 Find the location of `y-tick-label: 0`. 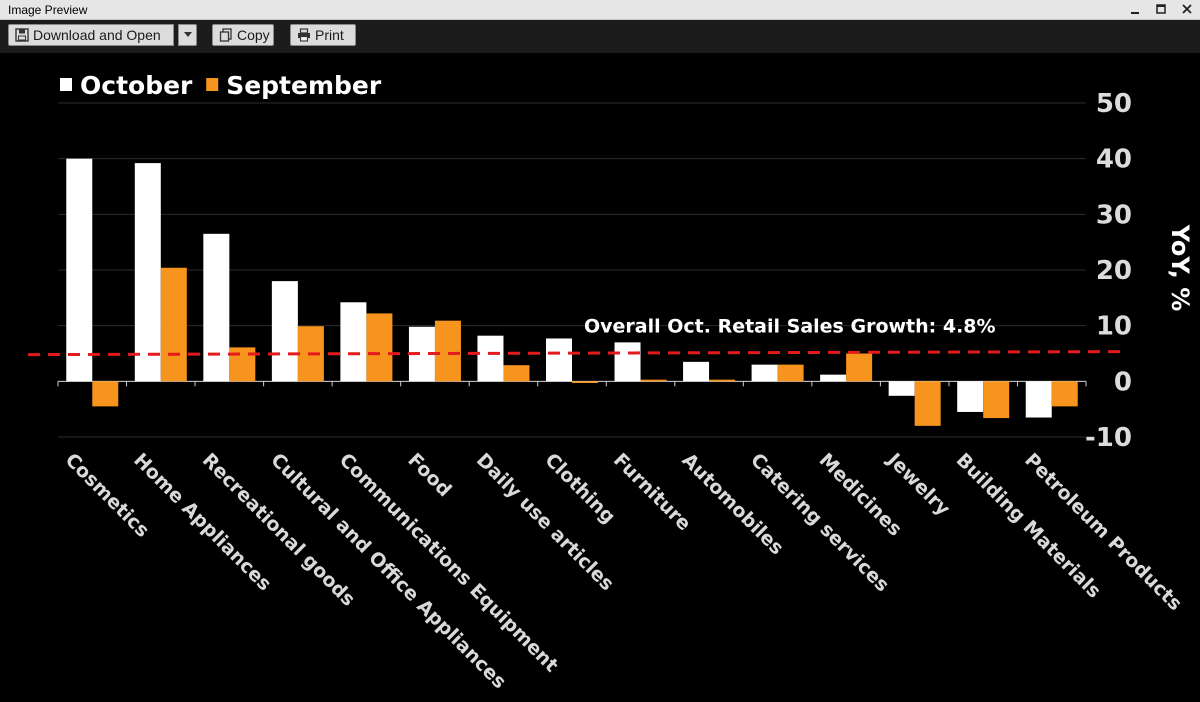

y-tick-label: 0 is located at coordinates (1123, 382).